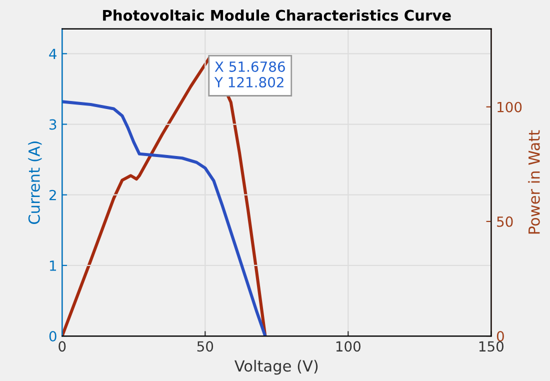 Image resolution: width=550 pixels, height=381 pixels. I want to click on x-tick-label: 50, so click(205, 346).